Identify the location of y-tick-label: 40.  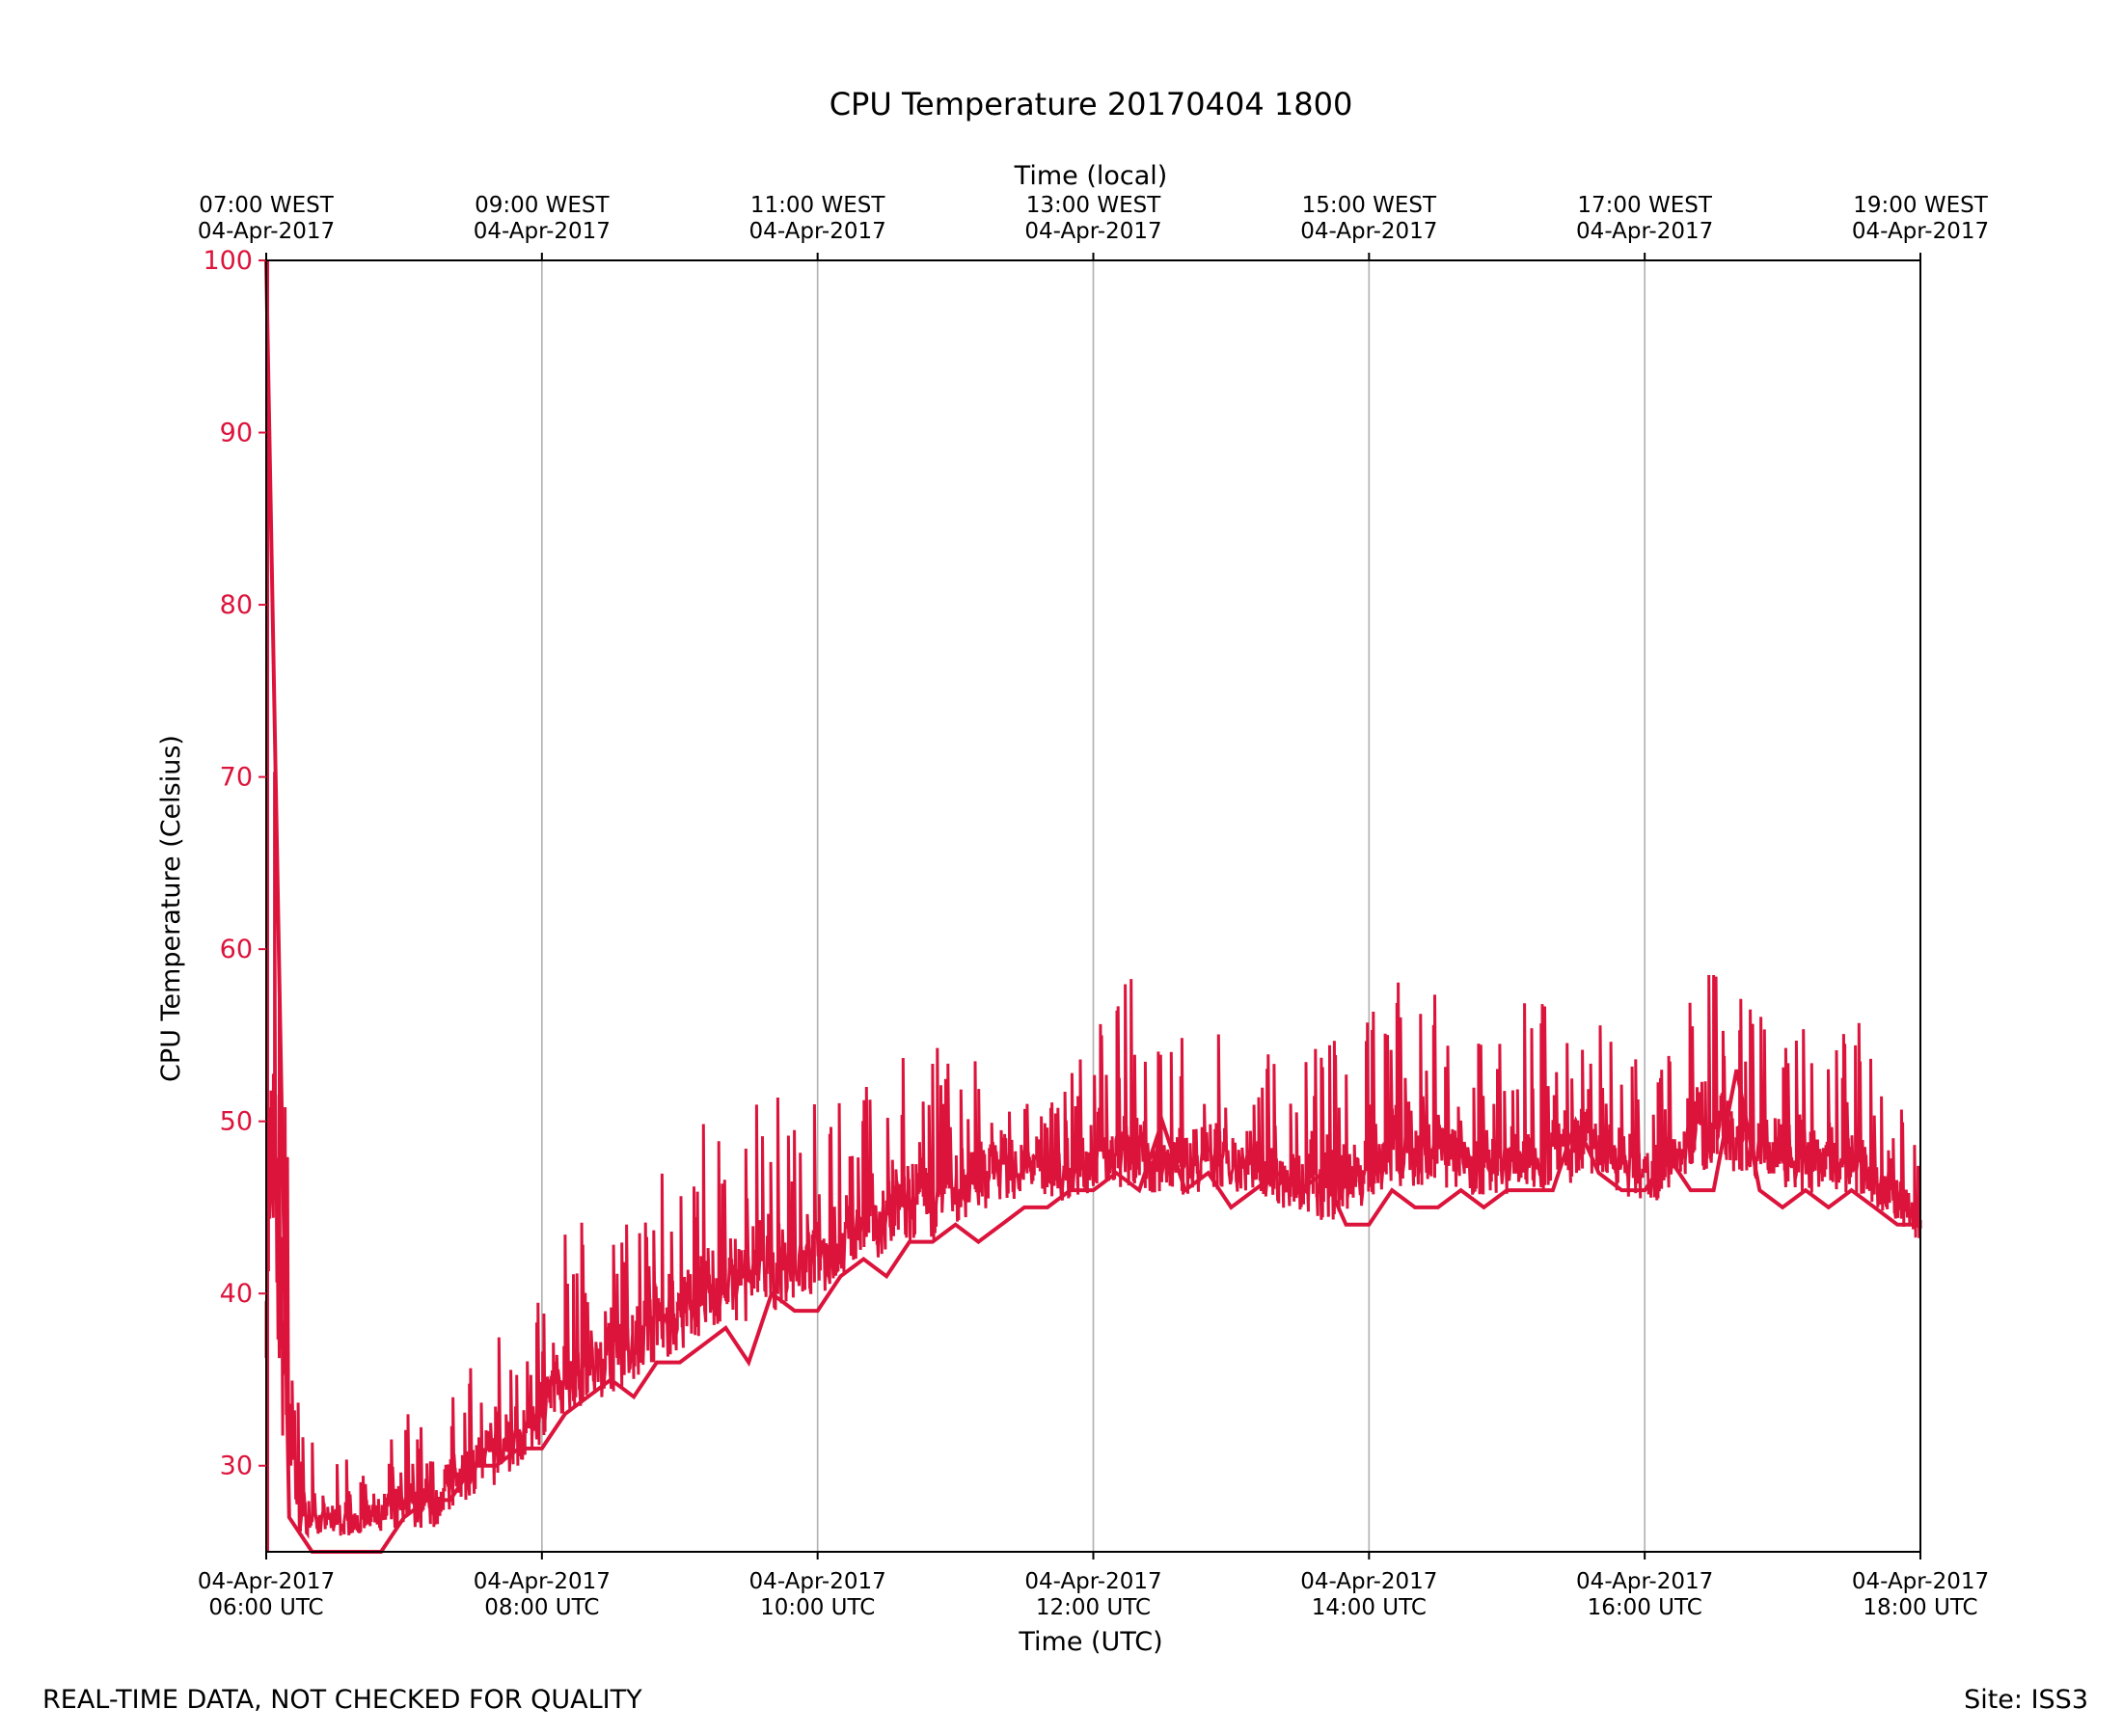
(237, 1294).